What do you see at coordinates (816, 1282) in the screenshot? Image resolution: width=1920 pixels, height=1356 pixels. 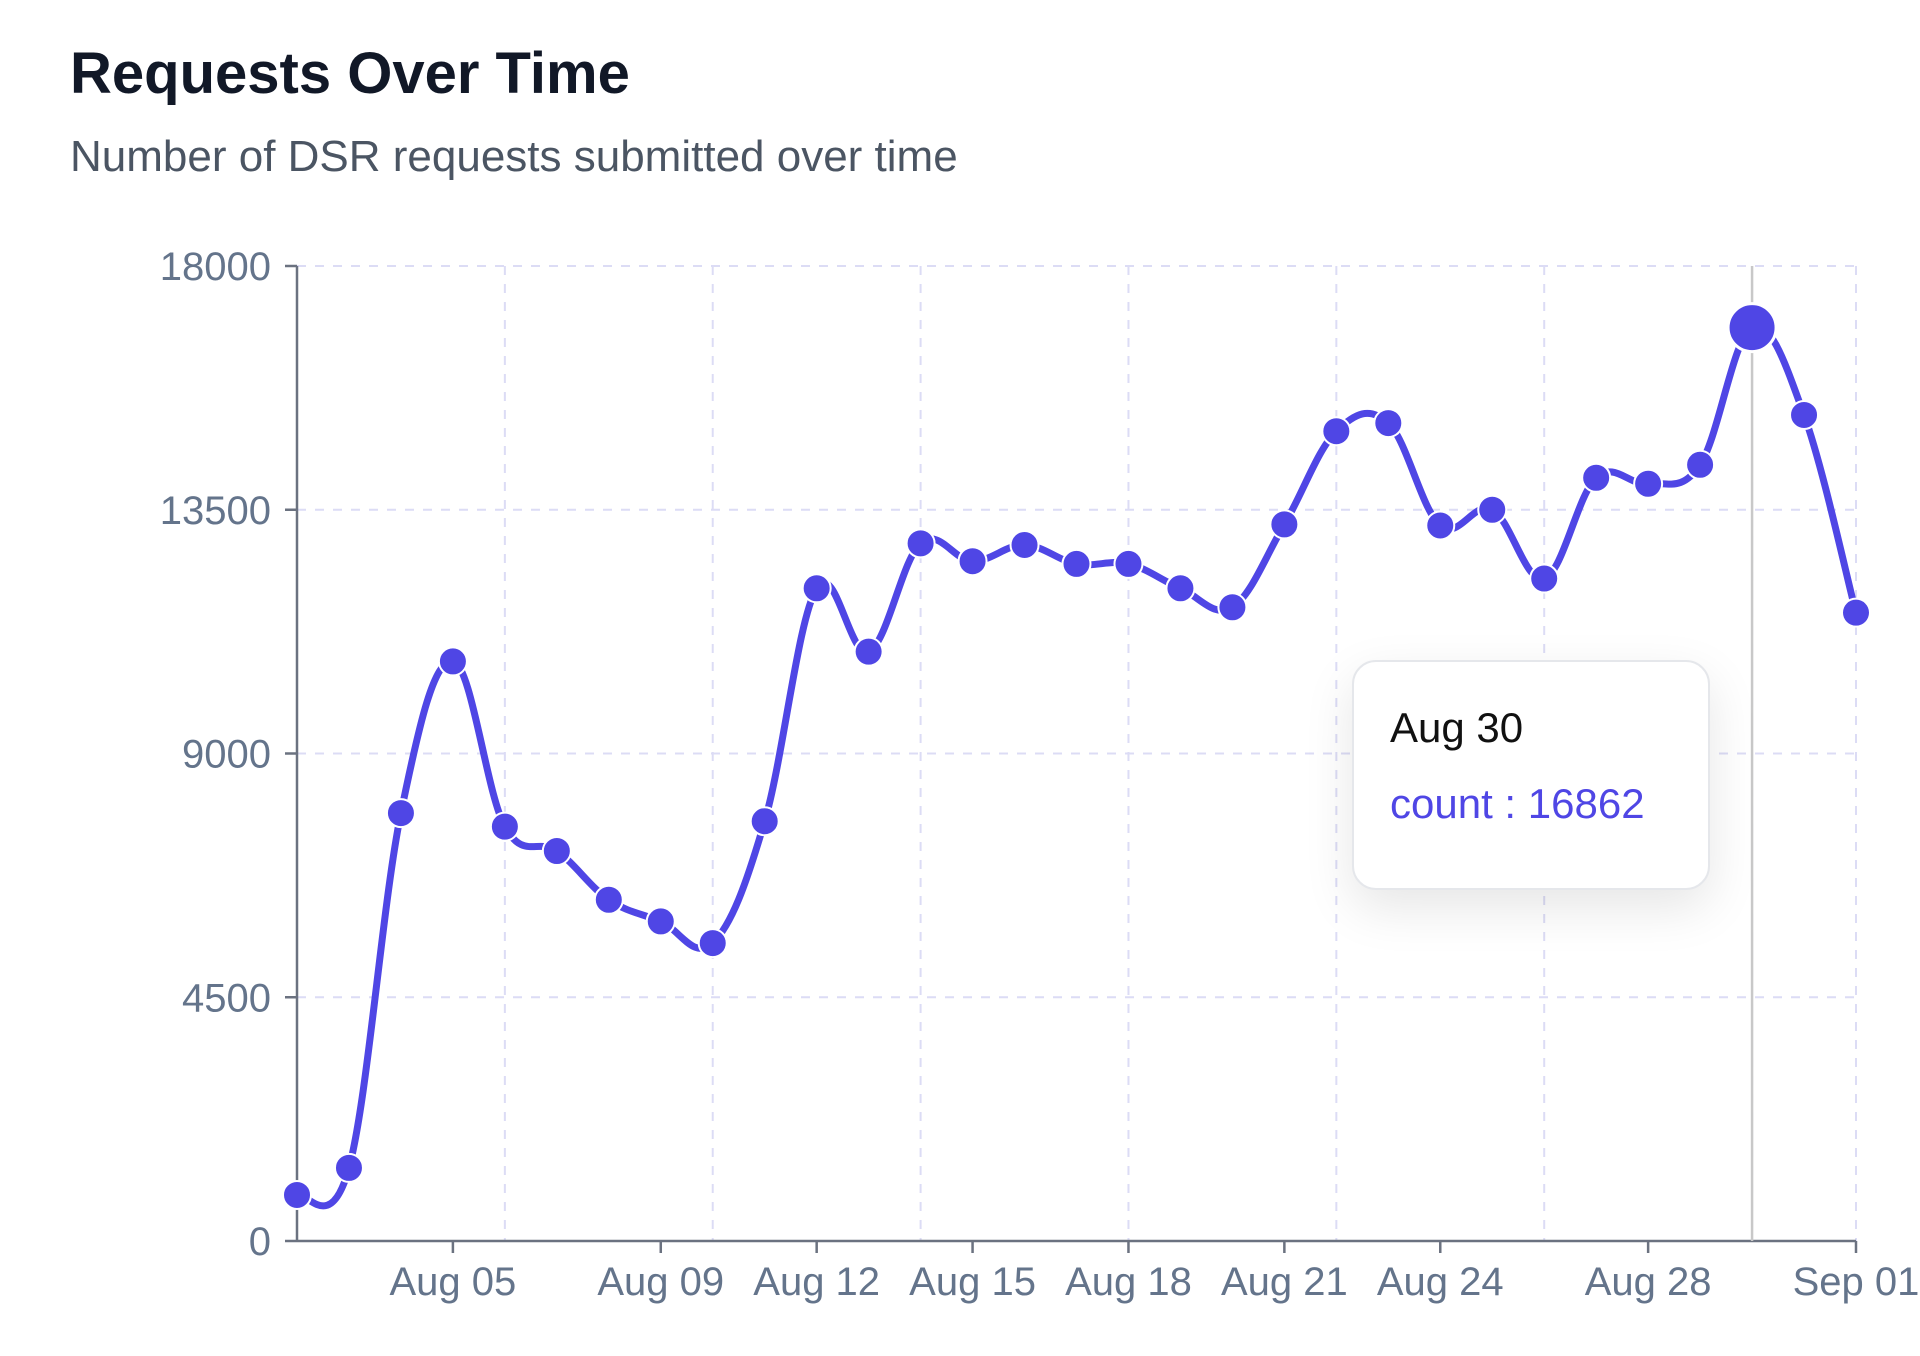 I see `x-tick-label: Aug 12` at bounding box center [816, 1282].